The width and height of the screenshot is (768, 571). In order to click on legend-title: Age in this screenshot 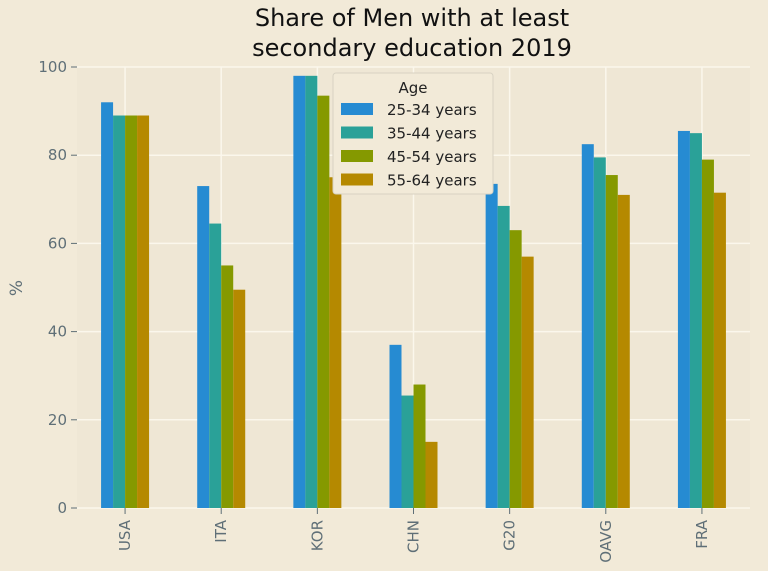, I will do `click(412, 88)`.